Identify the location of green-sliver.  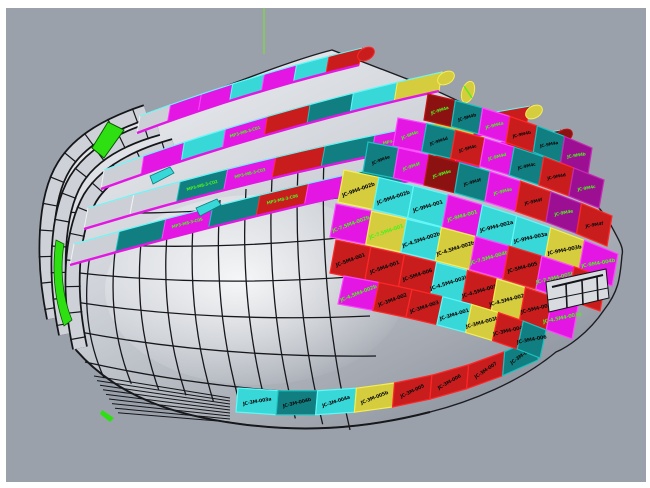
(63, 283).